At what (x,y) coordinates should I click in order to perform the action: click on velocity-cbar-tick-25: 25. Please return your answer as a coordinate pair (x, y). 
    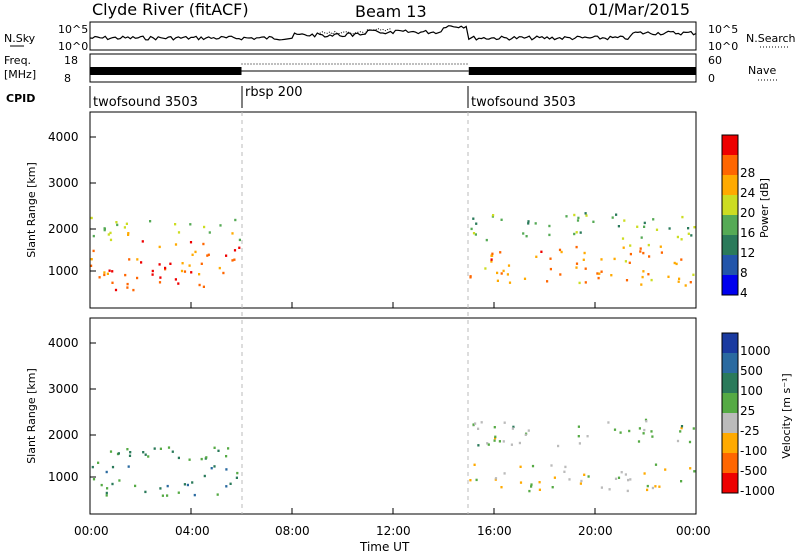
    Looking at the image, I should click on (747, 411).